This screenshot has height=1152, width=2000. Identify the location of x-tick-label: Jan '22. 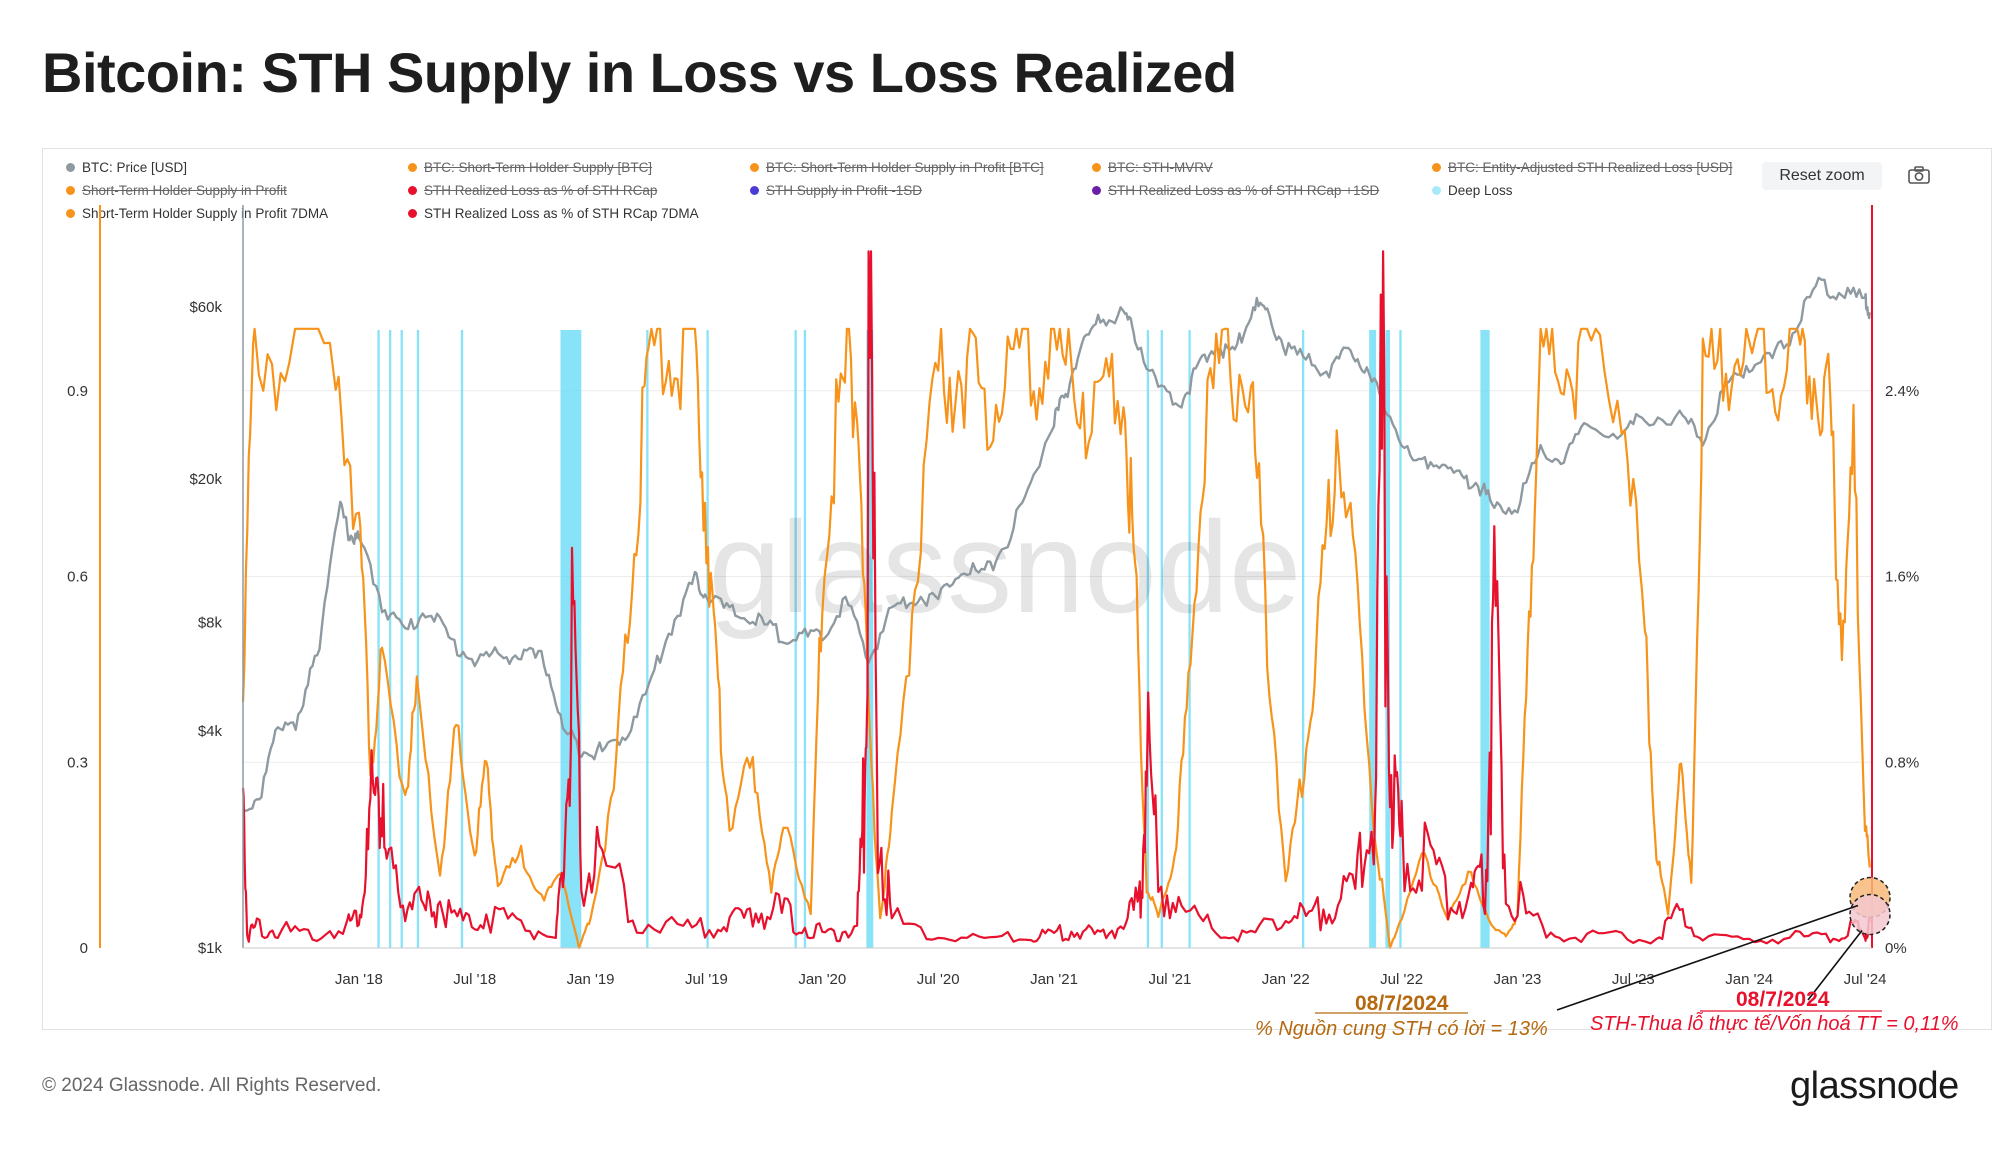
(1286, 979).